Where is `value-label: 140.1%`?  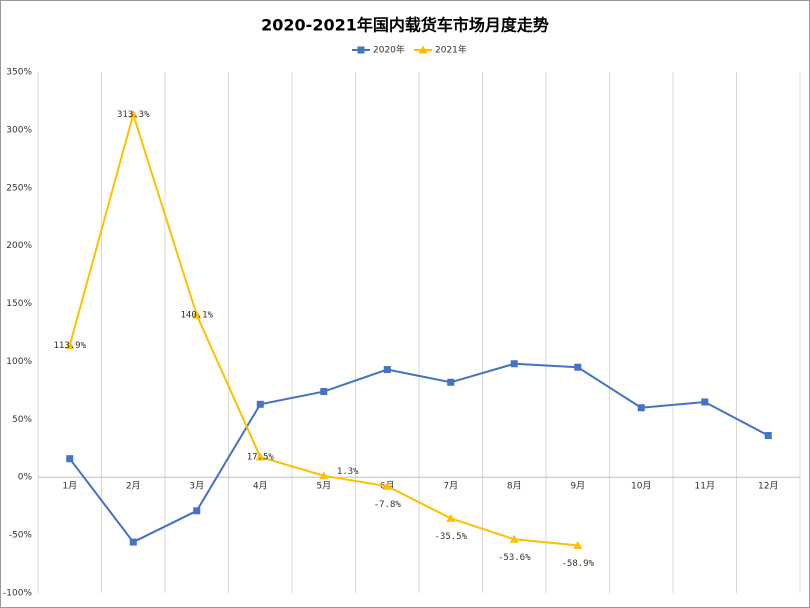 value-label: 140.1% is located at coordinates (196, 316).